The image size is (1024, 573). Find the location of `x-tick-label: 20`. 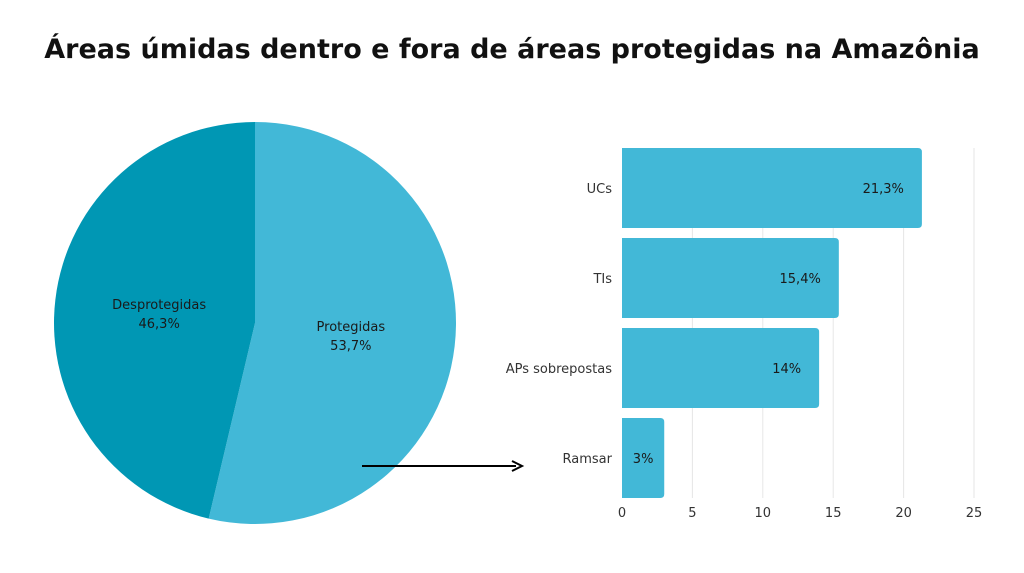

x-tick-label: 20 is located at coordinates (903, 513).